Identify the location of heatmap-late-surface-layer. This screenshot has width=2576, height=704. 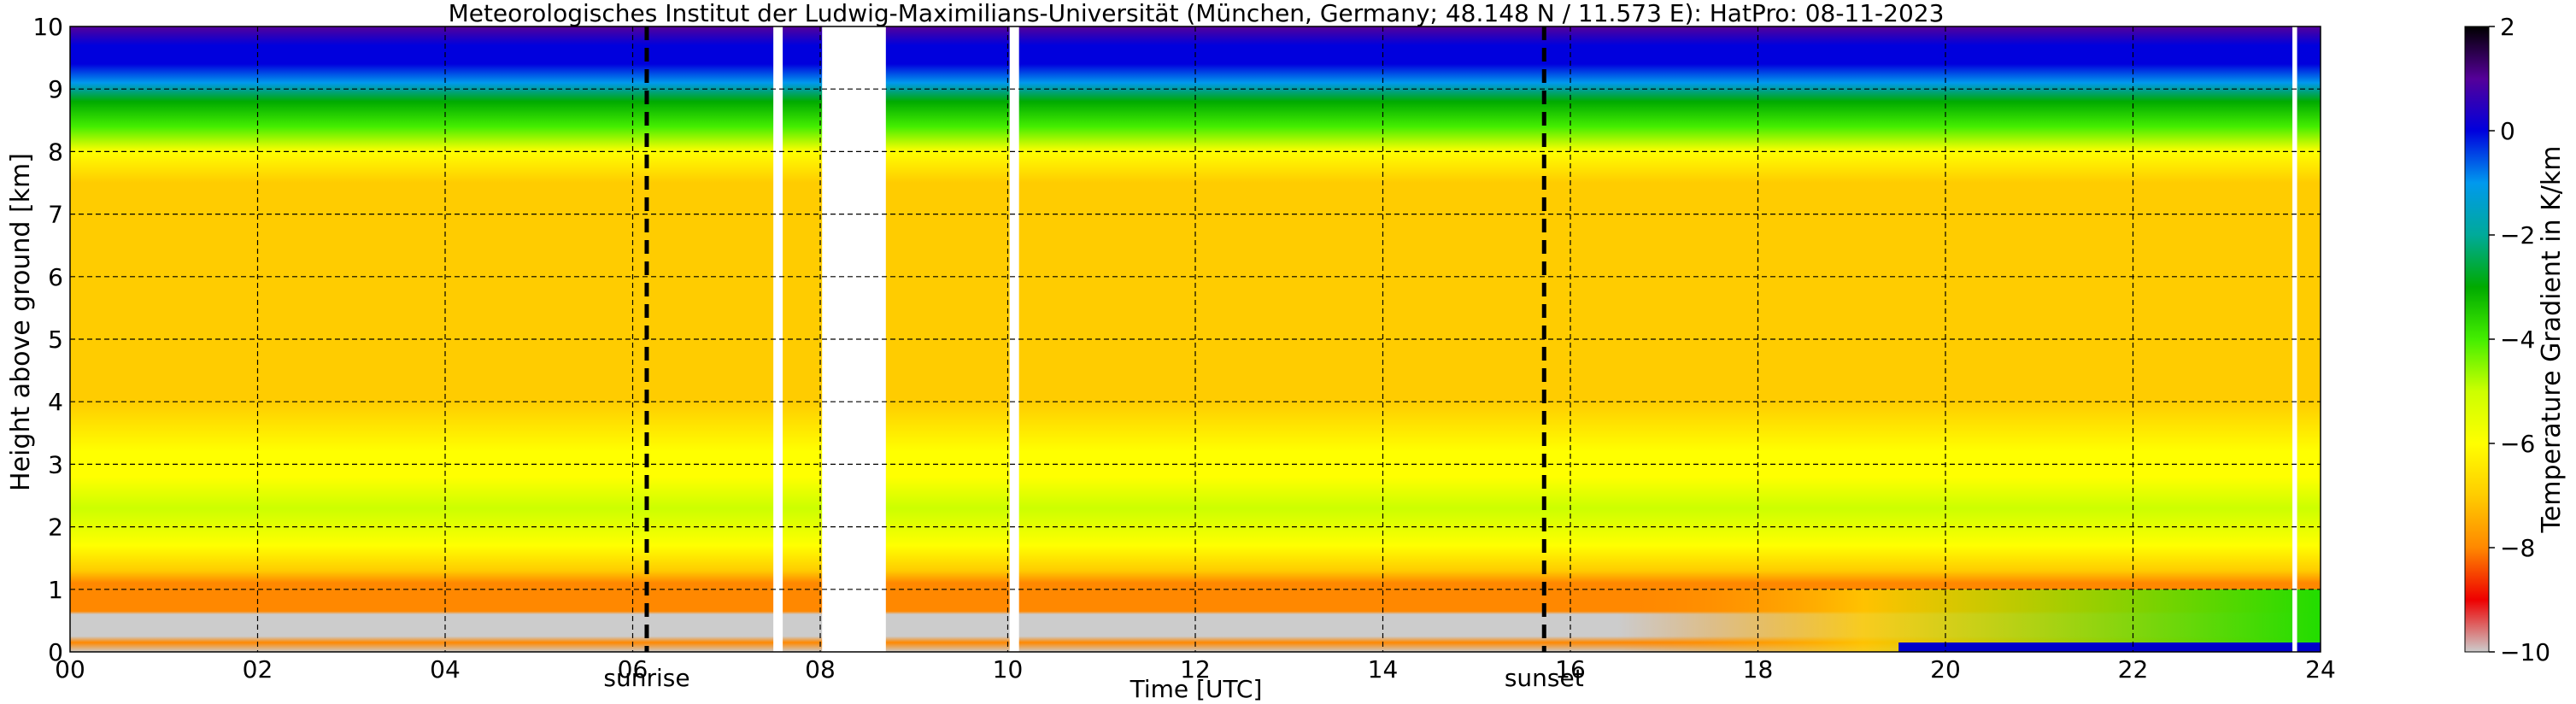
(1969, 620).